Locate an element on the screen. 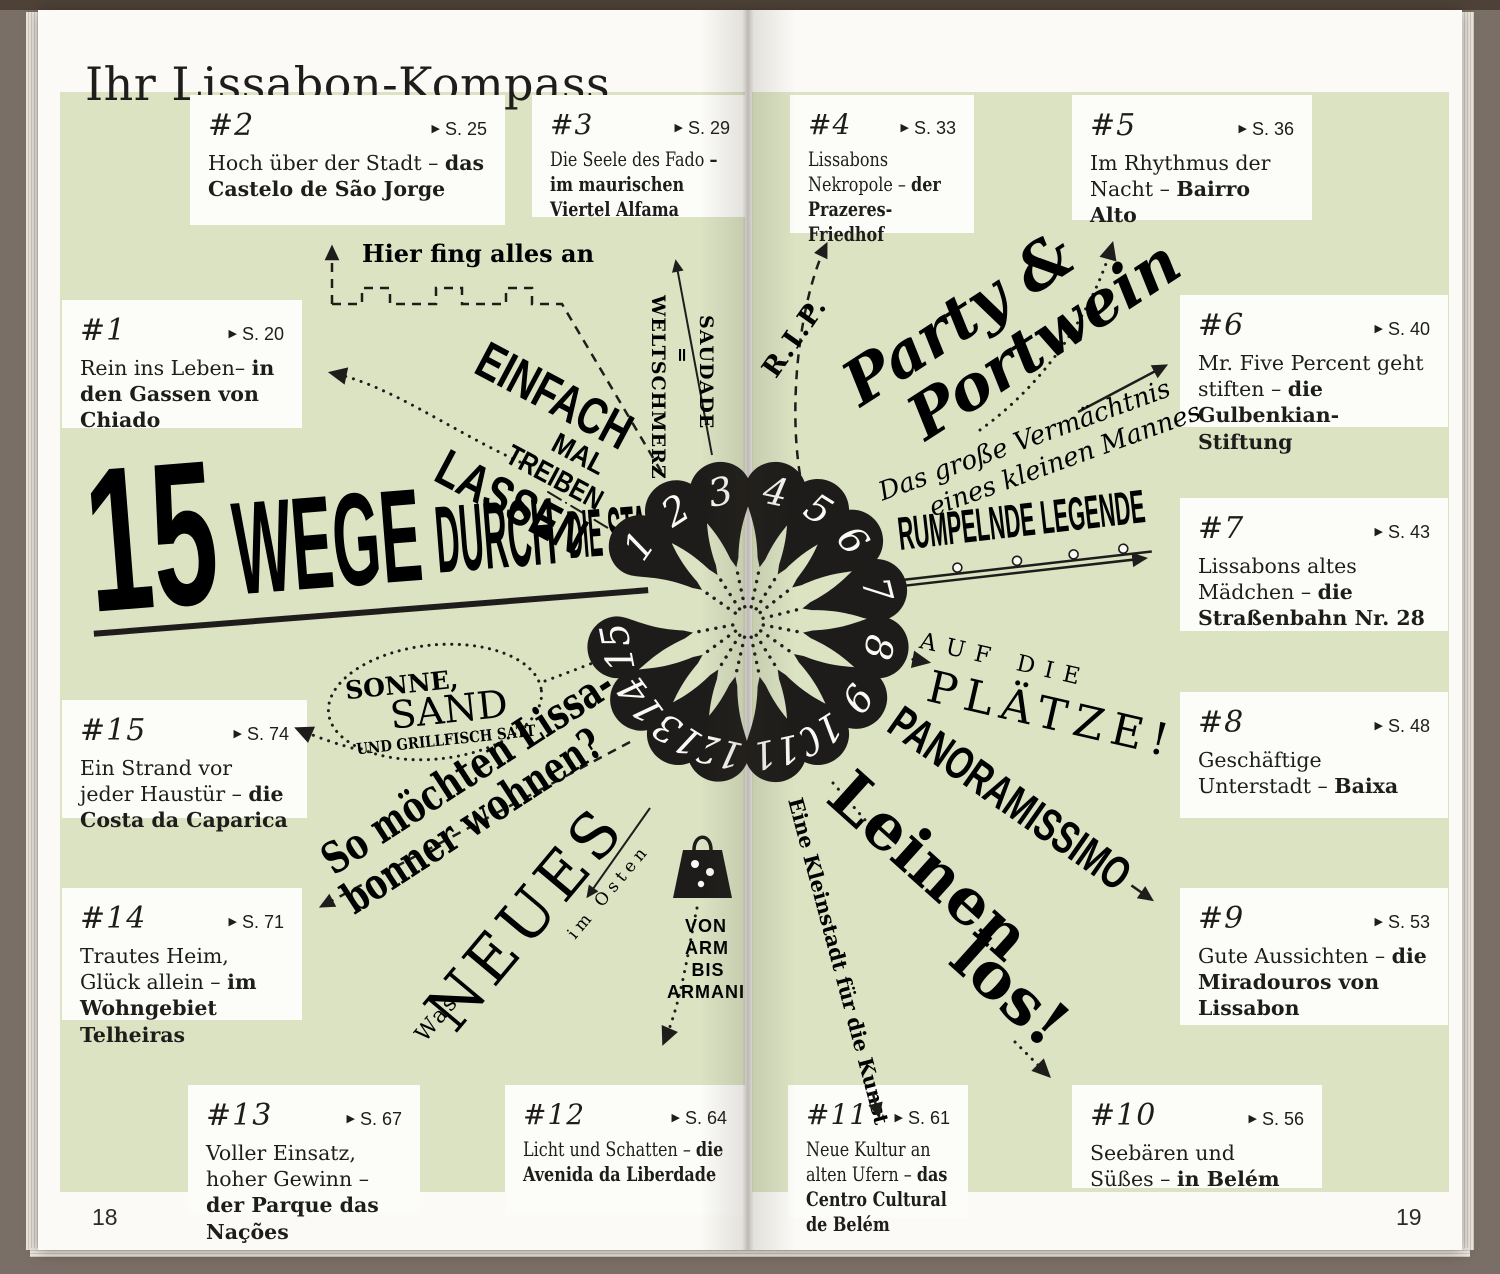  page-reference: ▶ S. 56 is located at coordinates (1277, 1119).